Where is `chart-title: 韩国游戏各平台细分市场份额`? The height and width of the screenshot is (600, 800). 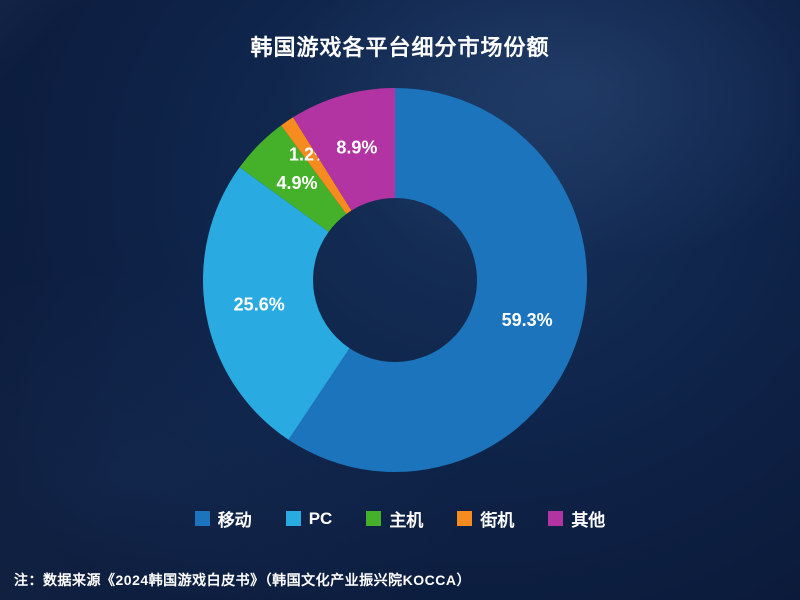
chart-title: 韩国游戏各平台细分市场份额 is located at coordinates (400, 47).